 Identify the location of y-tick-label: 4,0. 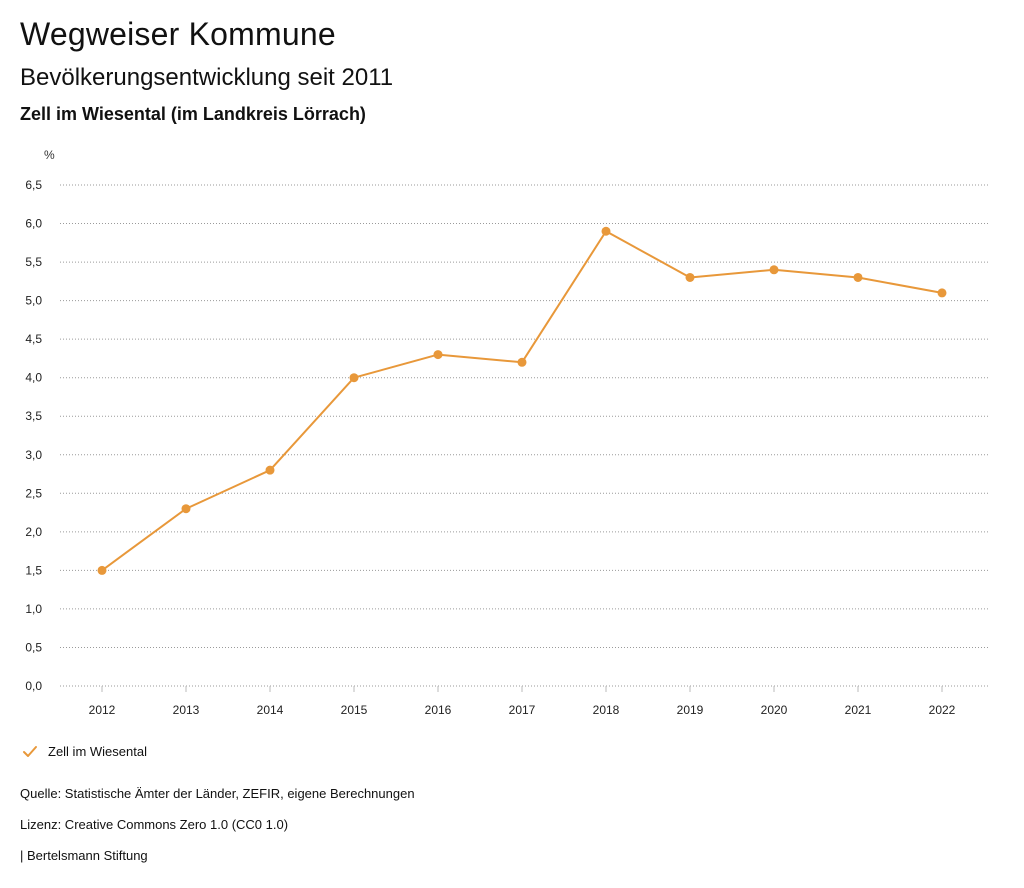
(33, 378).